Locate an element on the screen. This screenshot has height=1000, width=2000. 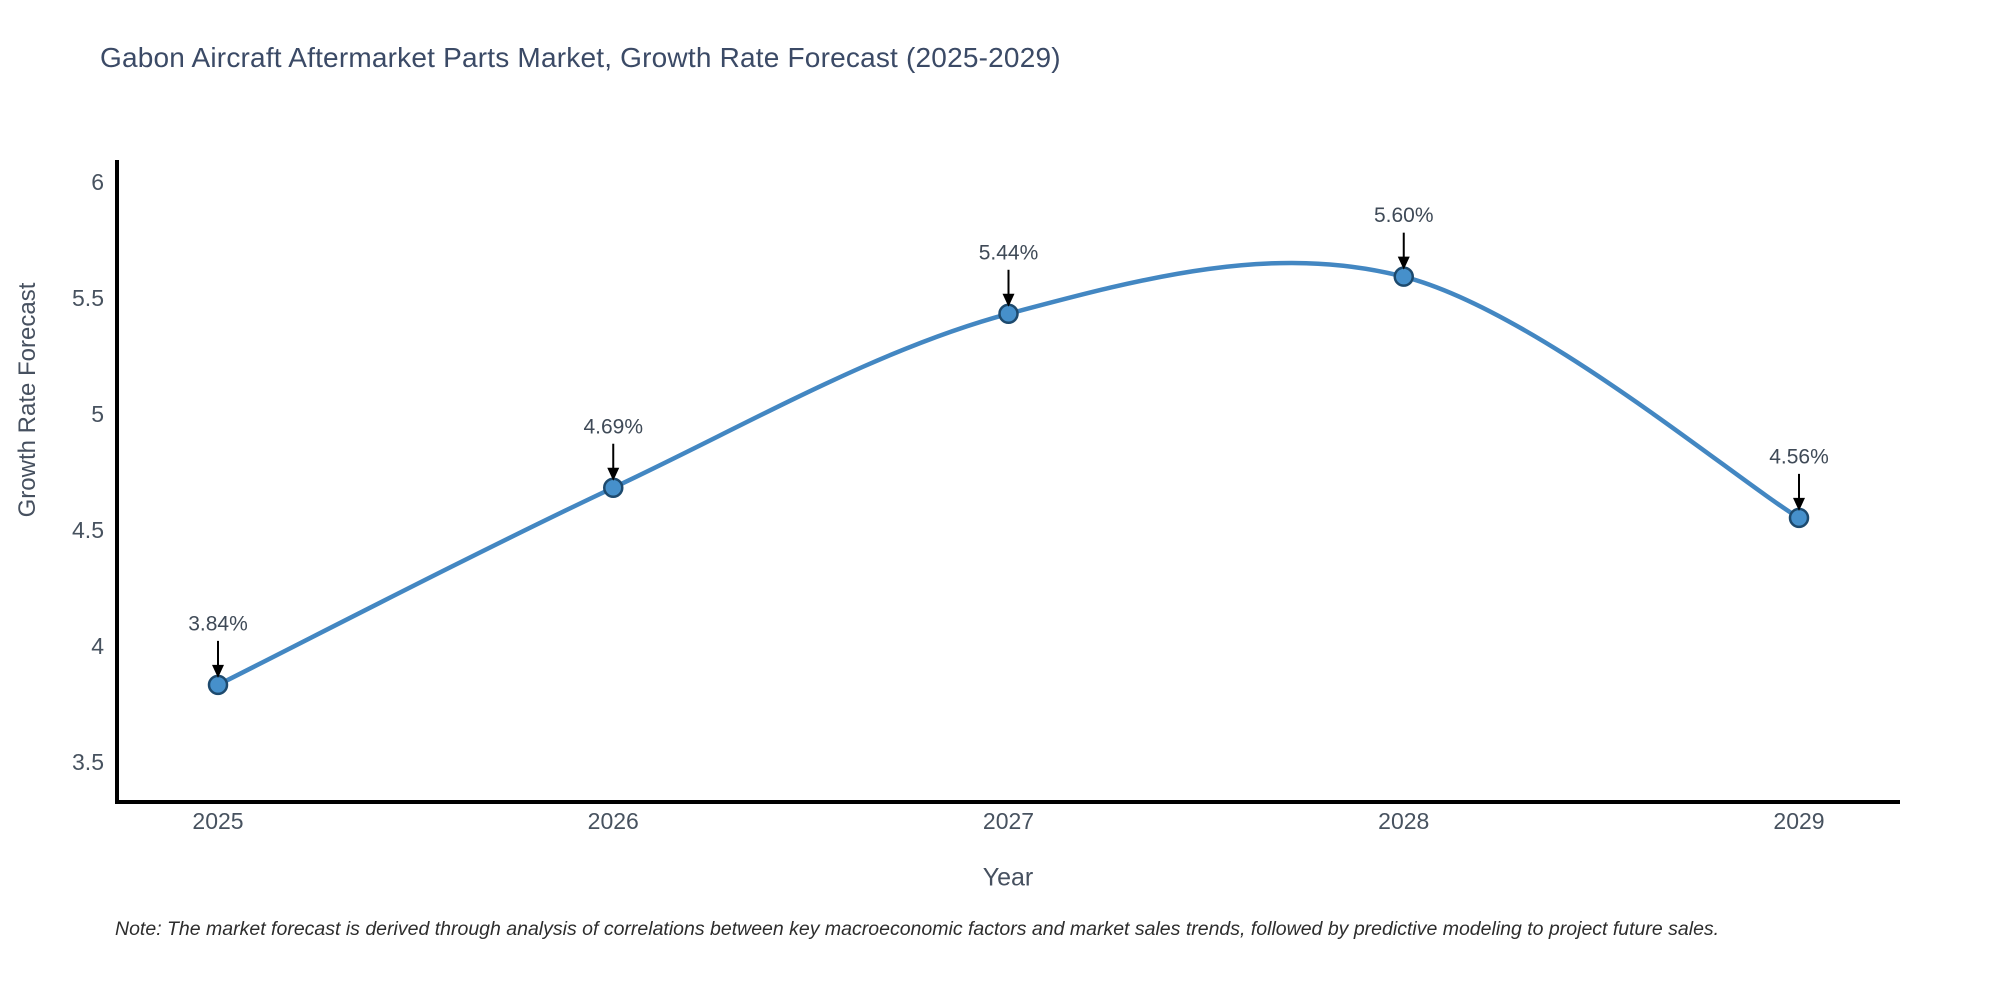
y-tick-label: 3.5 is located at coordinates (88, 762).